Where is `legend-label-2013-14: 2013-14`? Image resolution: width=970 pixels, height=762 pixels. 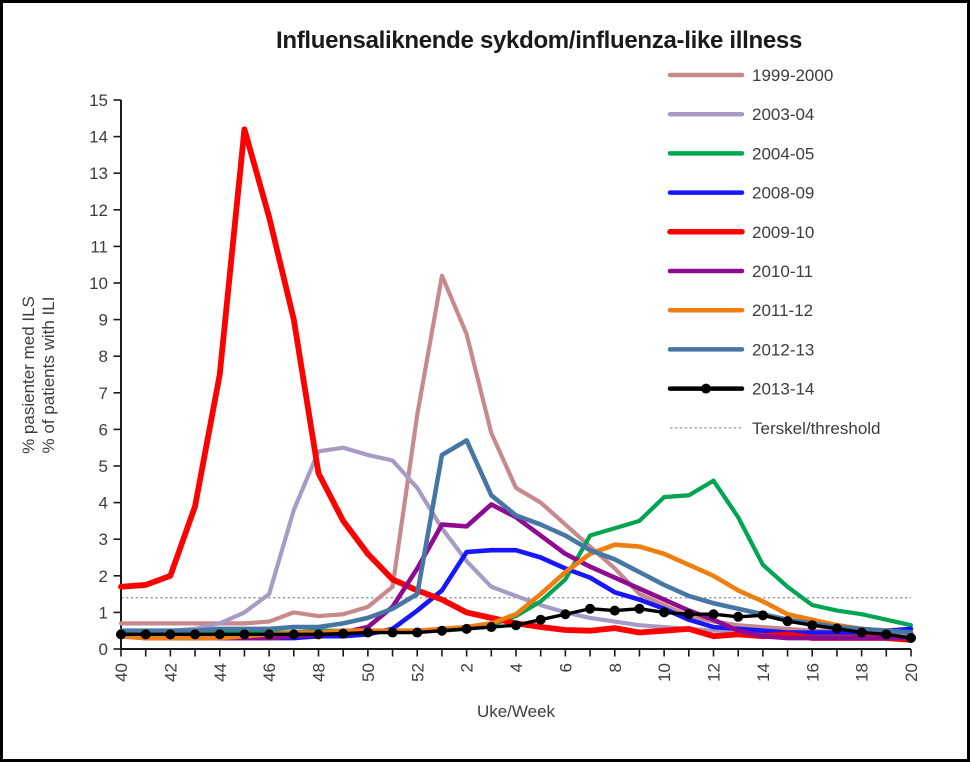 legend-label-2013-14: 2013-14 is located at coordinates (783, 389).